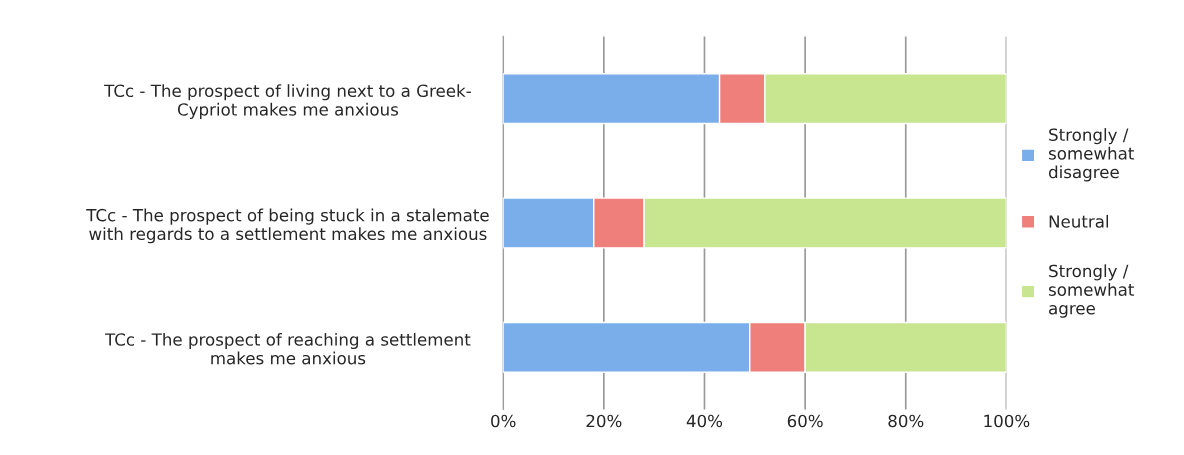 The image size is (1184, 455). I want to click on legend-label: Neutral, so click(1079, 221).